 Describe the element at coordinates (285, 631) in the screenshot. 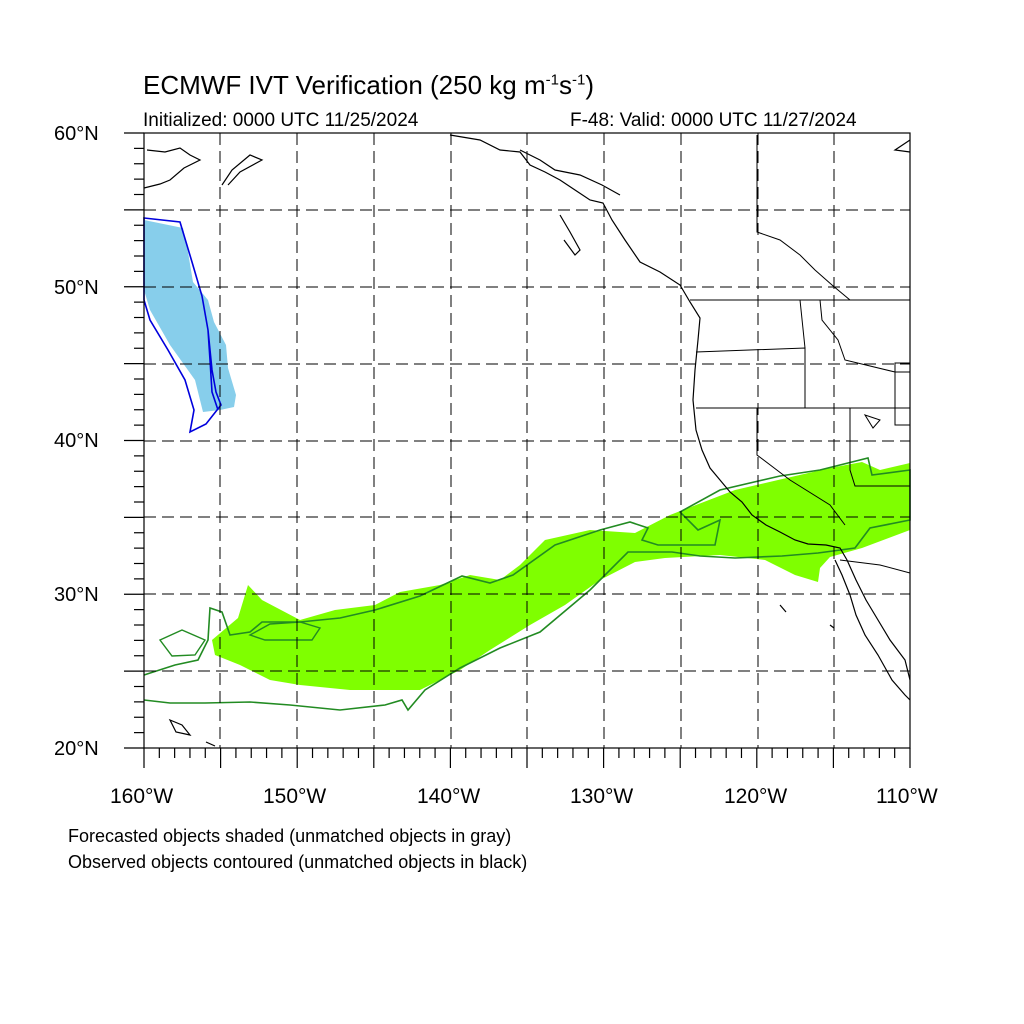

I see `observed-inner-contour` at that location.